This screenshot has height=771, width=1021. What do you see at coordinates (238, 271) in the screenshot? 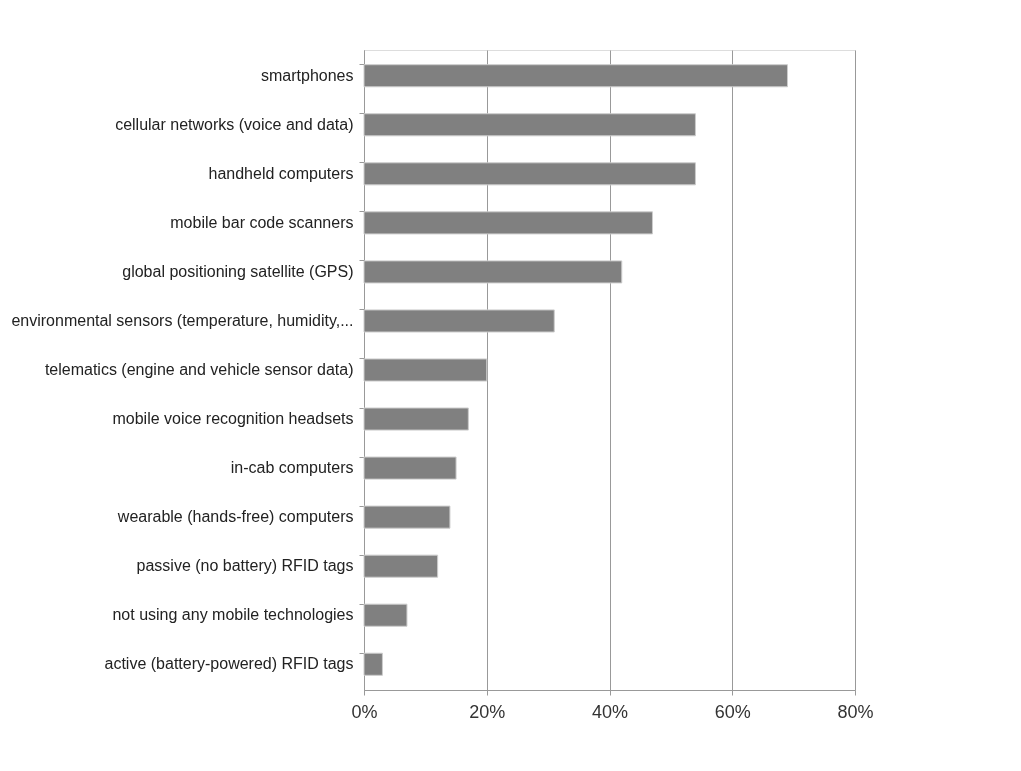
I see `y-tick-label: global positioning satellite (GPS)` at bounding box center [238, 271].